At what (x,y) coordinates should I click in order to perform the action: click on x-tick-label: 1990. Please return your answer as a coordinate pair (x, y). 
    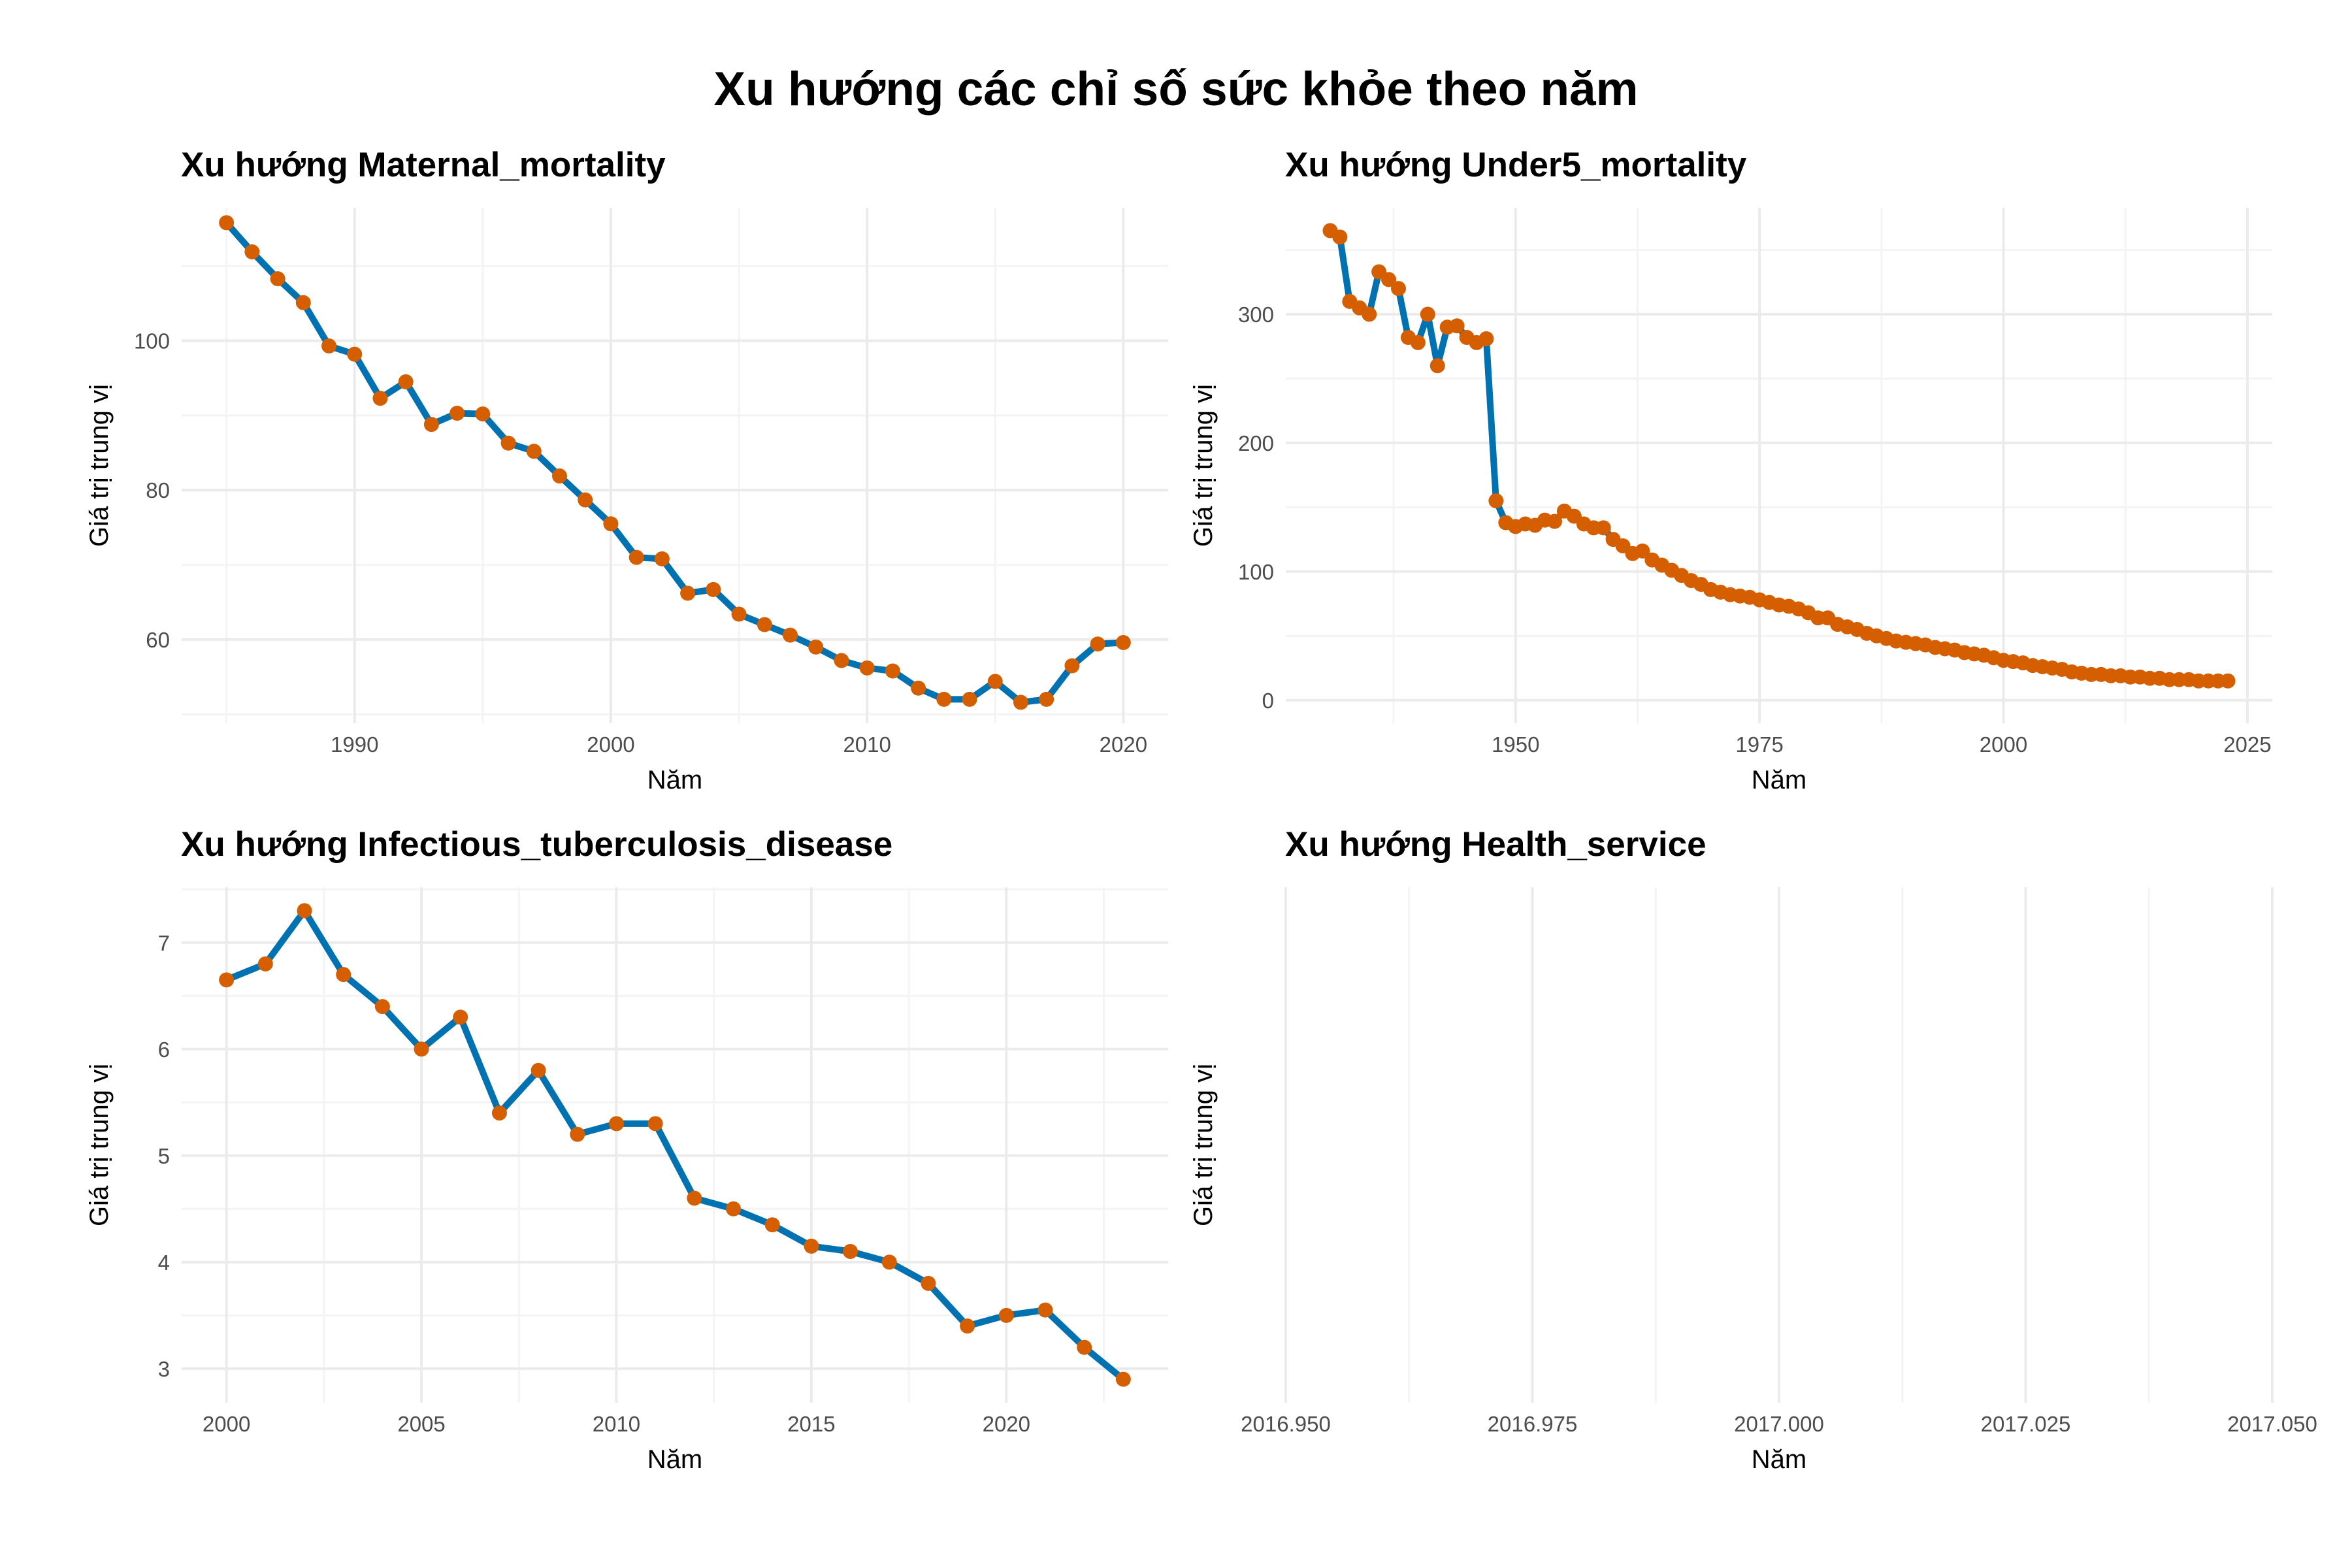
    Looking at the image, I should click on (354, 744).